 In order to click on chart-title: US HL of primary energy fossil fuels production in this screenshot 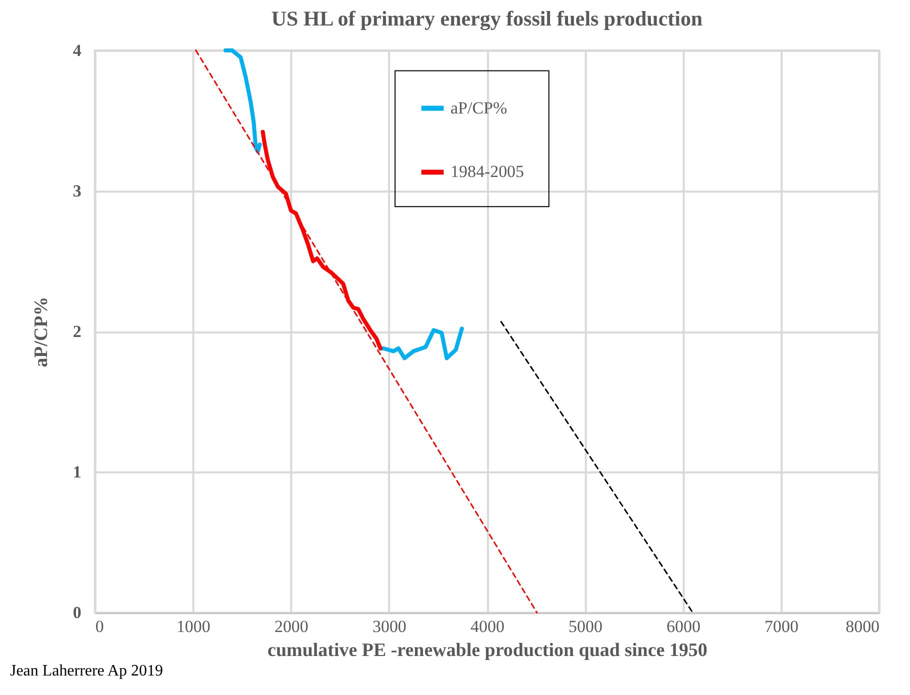, I will do `click(487, 18)`.